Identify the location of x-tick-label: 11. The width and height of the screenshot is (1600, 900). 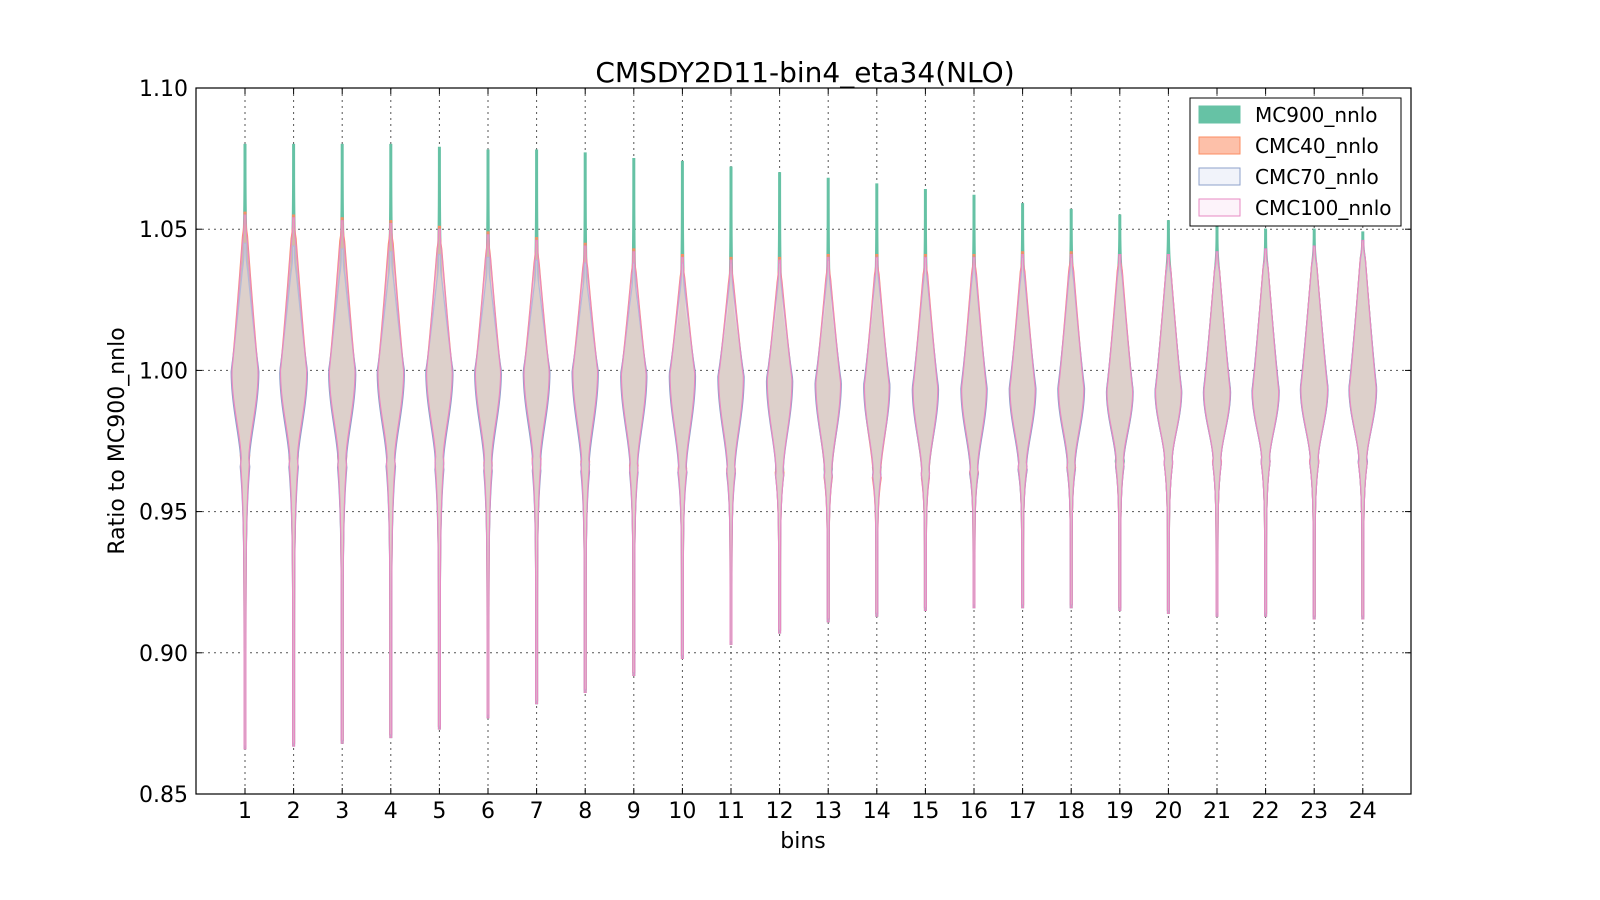
(731, 811).